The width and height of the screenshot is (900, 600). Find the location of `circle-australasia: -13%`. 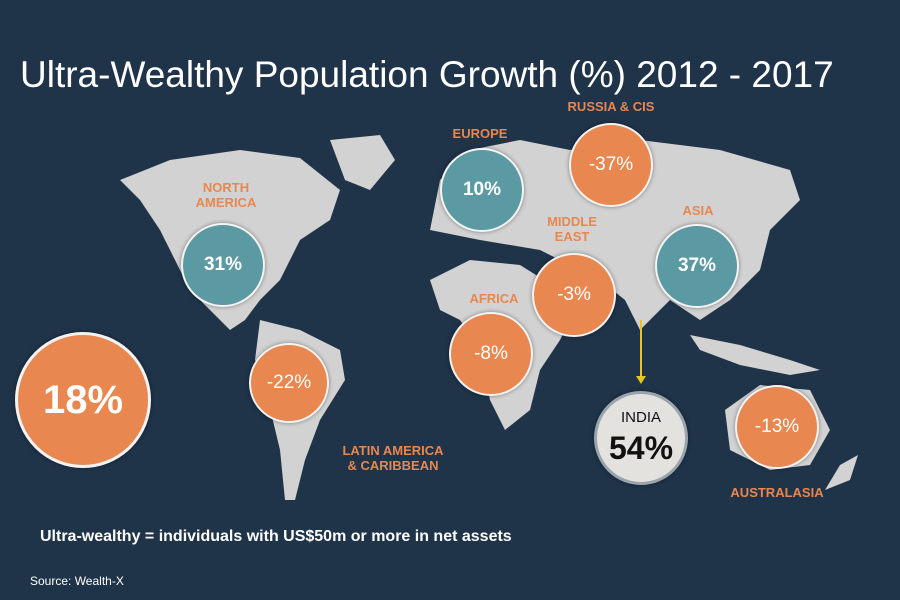

circle-australasia: -13% is located at coordinates (777, 427).